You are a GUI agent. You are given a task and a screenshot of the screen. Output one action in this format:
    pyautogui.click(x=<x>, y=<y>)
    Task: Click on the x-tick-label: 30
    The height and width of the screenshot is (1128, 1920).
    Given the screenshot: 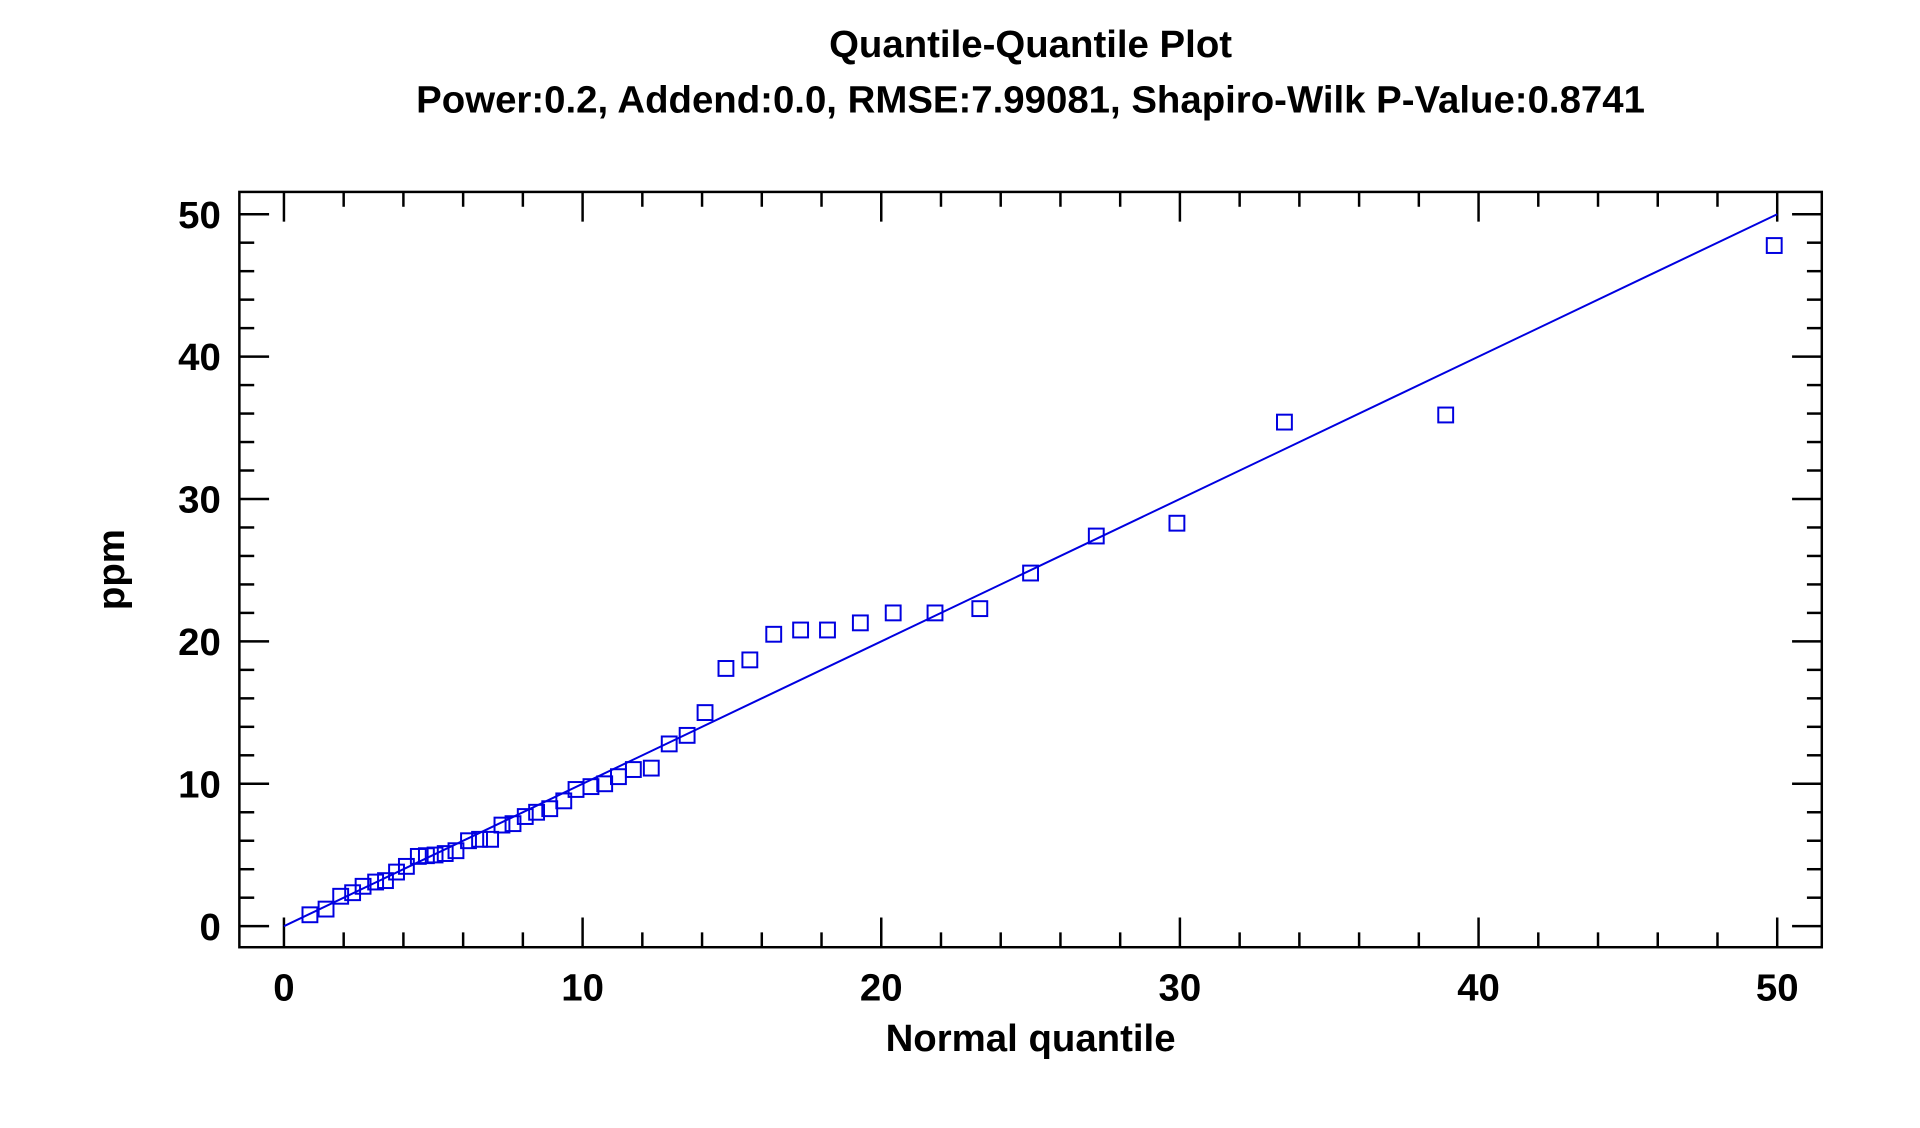 What is the action you would take?
    pyautogui.click(x=1180, y=987)
    